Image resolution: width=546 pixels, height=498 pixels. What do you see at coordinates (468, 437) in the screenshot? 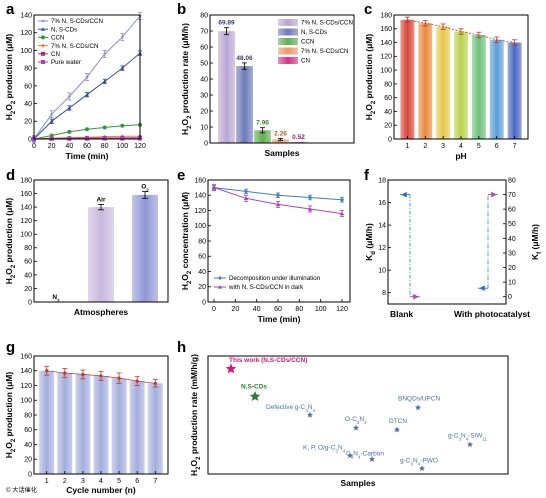
I see `data-label: g-C3N4-SiW11` at bounding box center [468, 437].